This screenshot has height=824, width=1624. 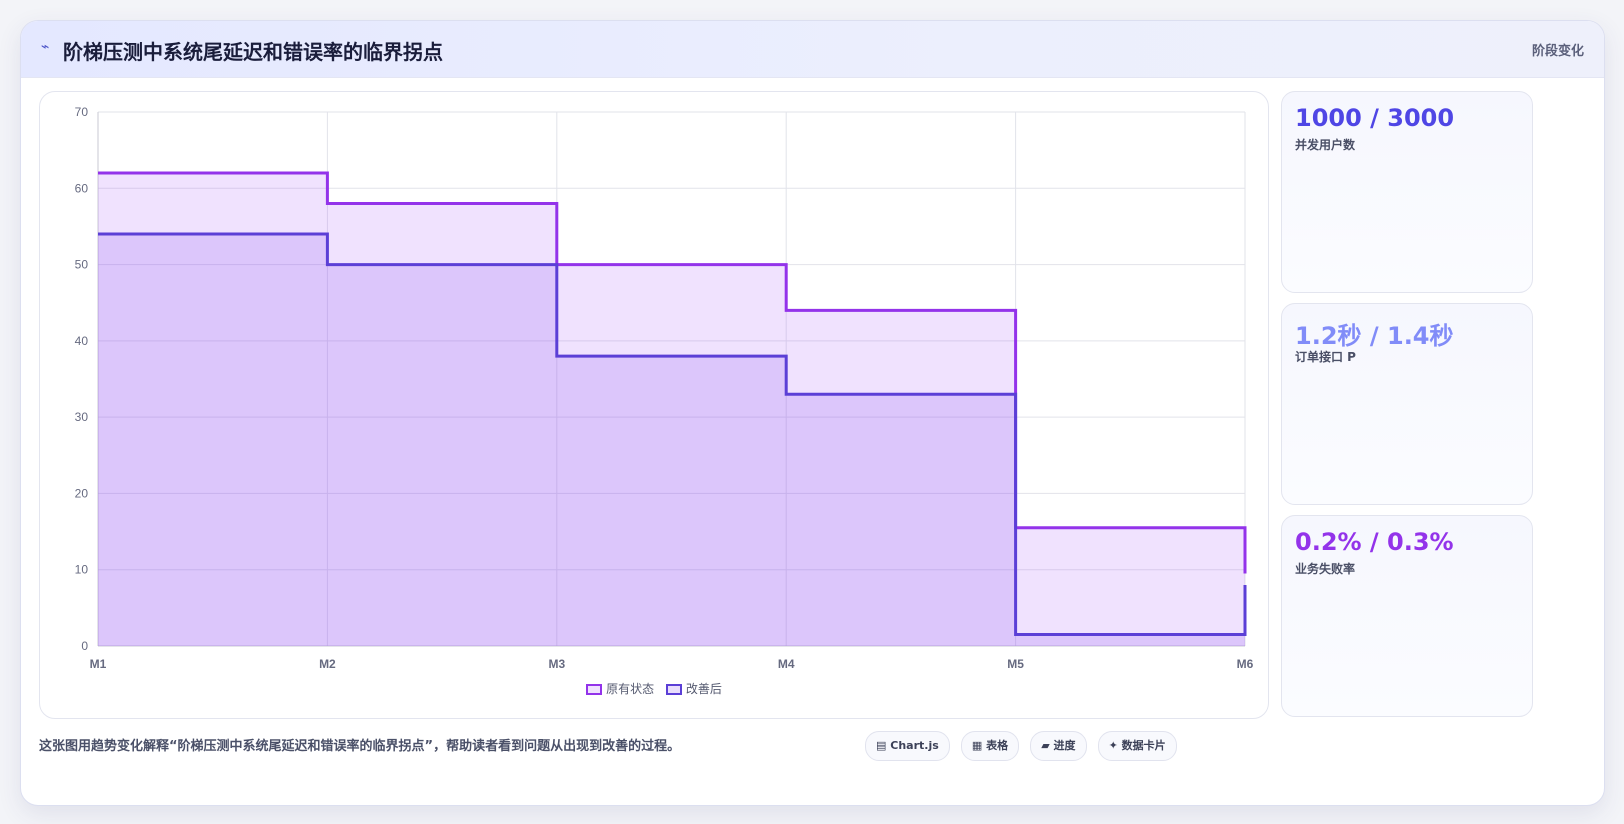 I want to click on legend-item-improved: 改善后, so click(x=693, y=688).